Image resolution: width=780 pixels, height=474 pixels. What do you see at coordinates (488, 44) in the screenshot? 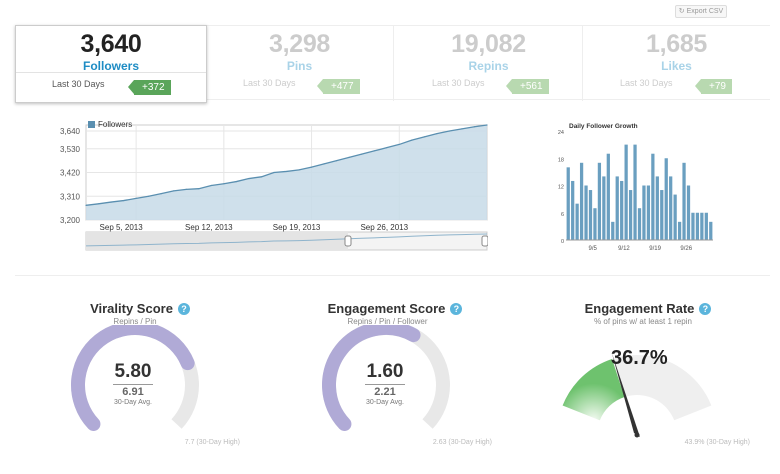
I see `stat-value: 19,082` at bounding box center [488, 44].